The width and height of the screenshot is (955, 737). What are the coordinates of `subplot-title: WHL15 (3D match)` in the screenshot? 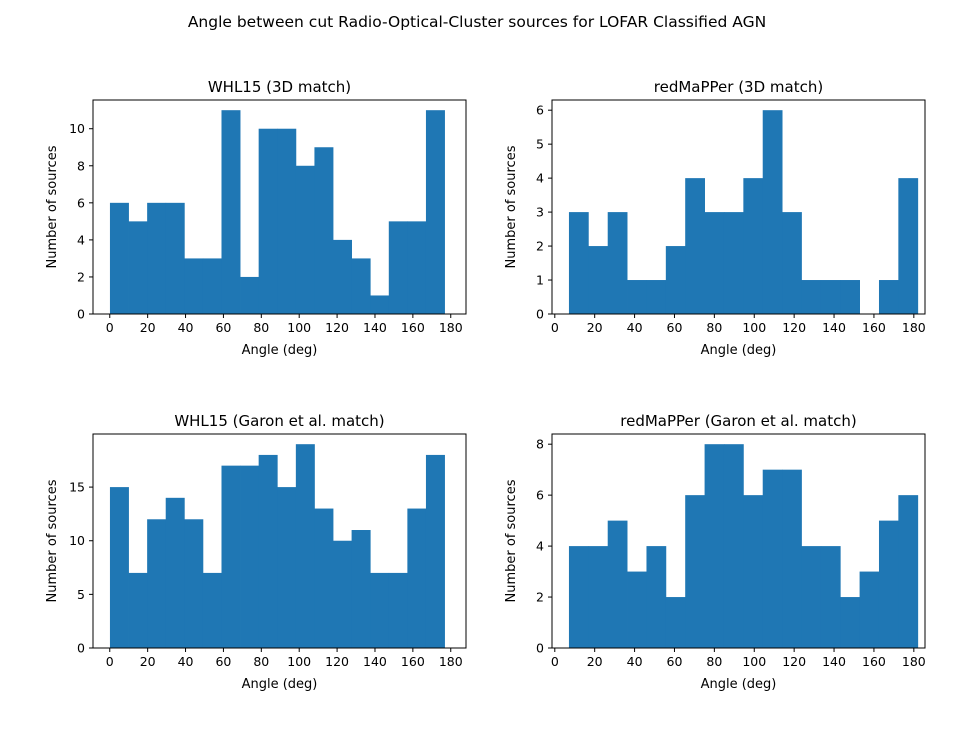 It's located at (279, 87).